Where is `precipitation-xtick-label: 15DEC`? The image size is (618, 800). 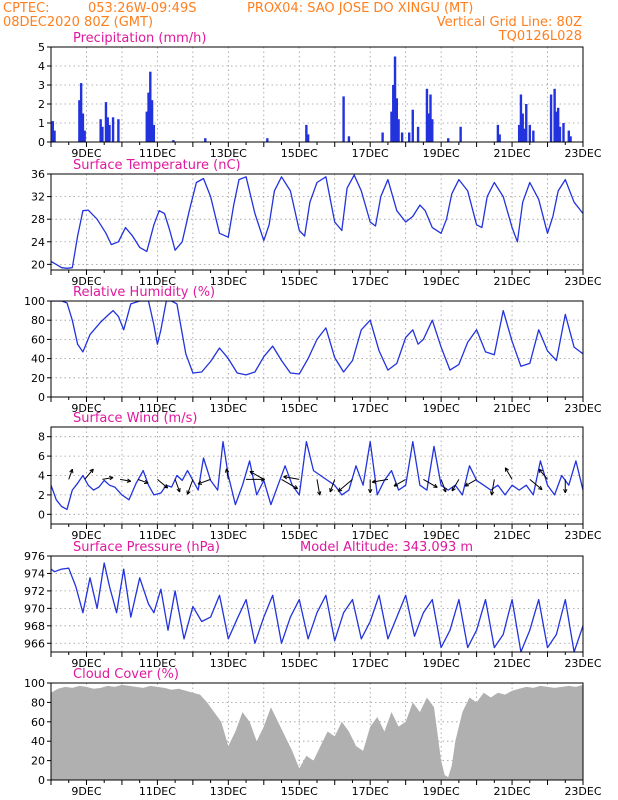
precipitation-xtick-label: 15DEC is located at coordinates (299, 153).